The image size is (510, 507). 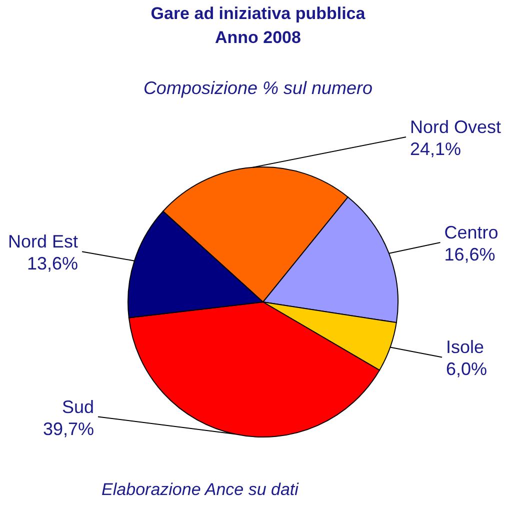 What do you see at coordinates (471, 232) in the screenshot?
I see `slice-label: Centro` at bounding box center [471, 232].